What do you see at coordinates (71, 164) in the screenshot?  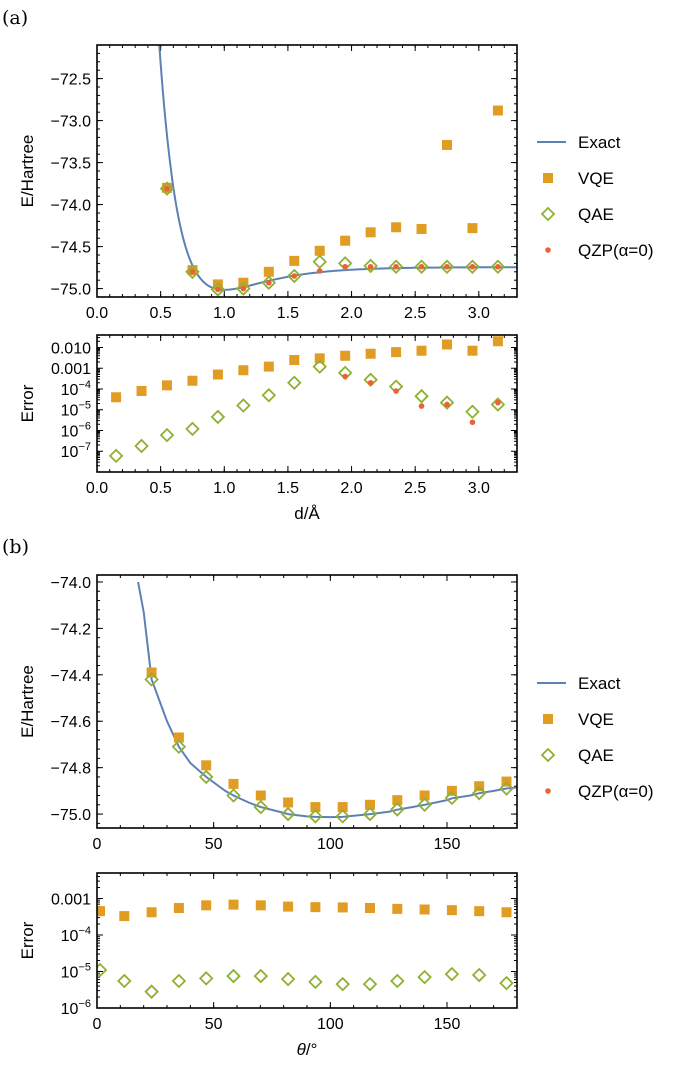 I see `y-tick-label: −73.5` at bounding box center [71, 164].